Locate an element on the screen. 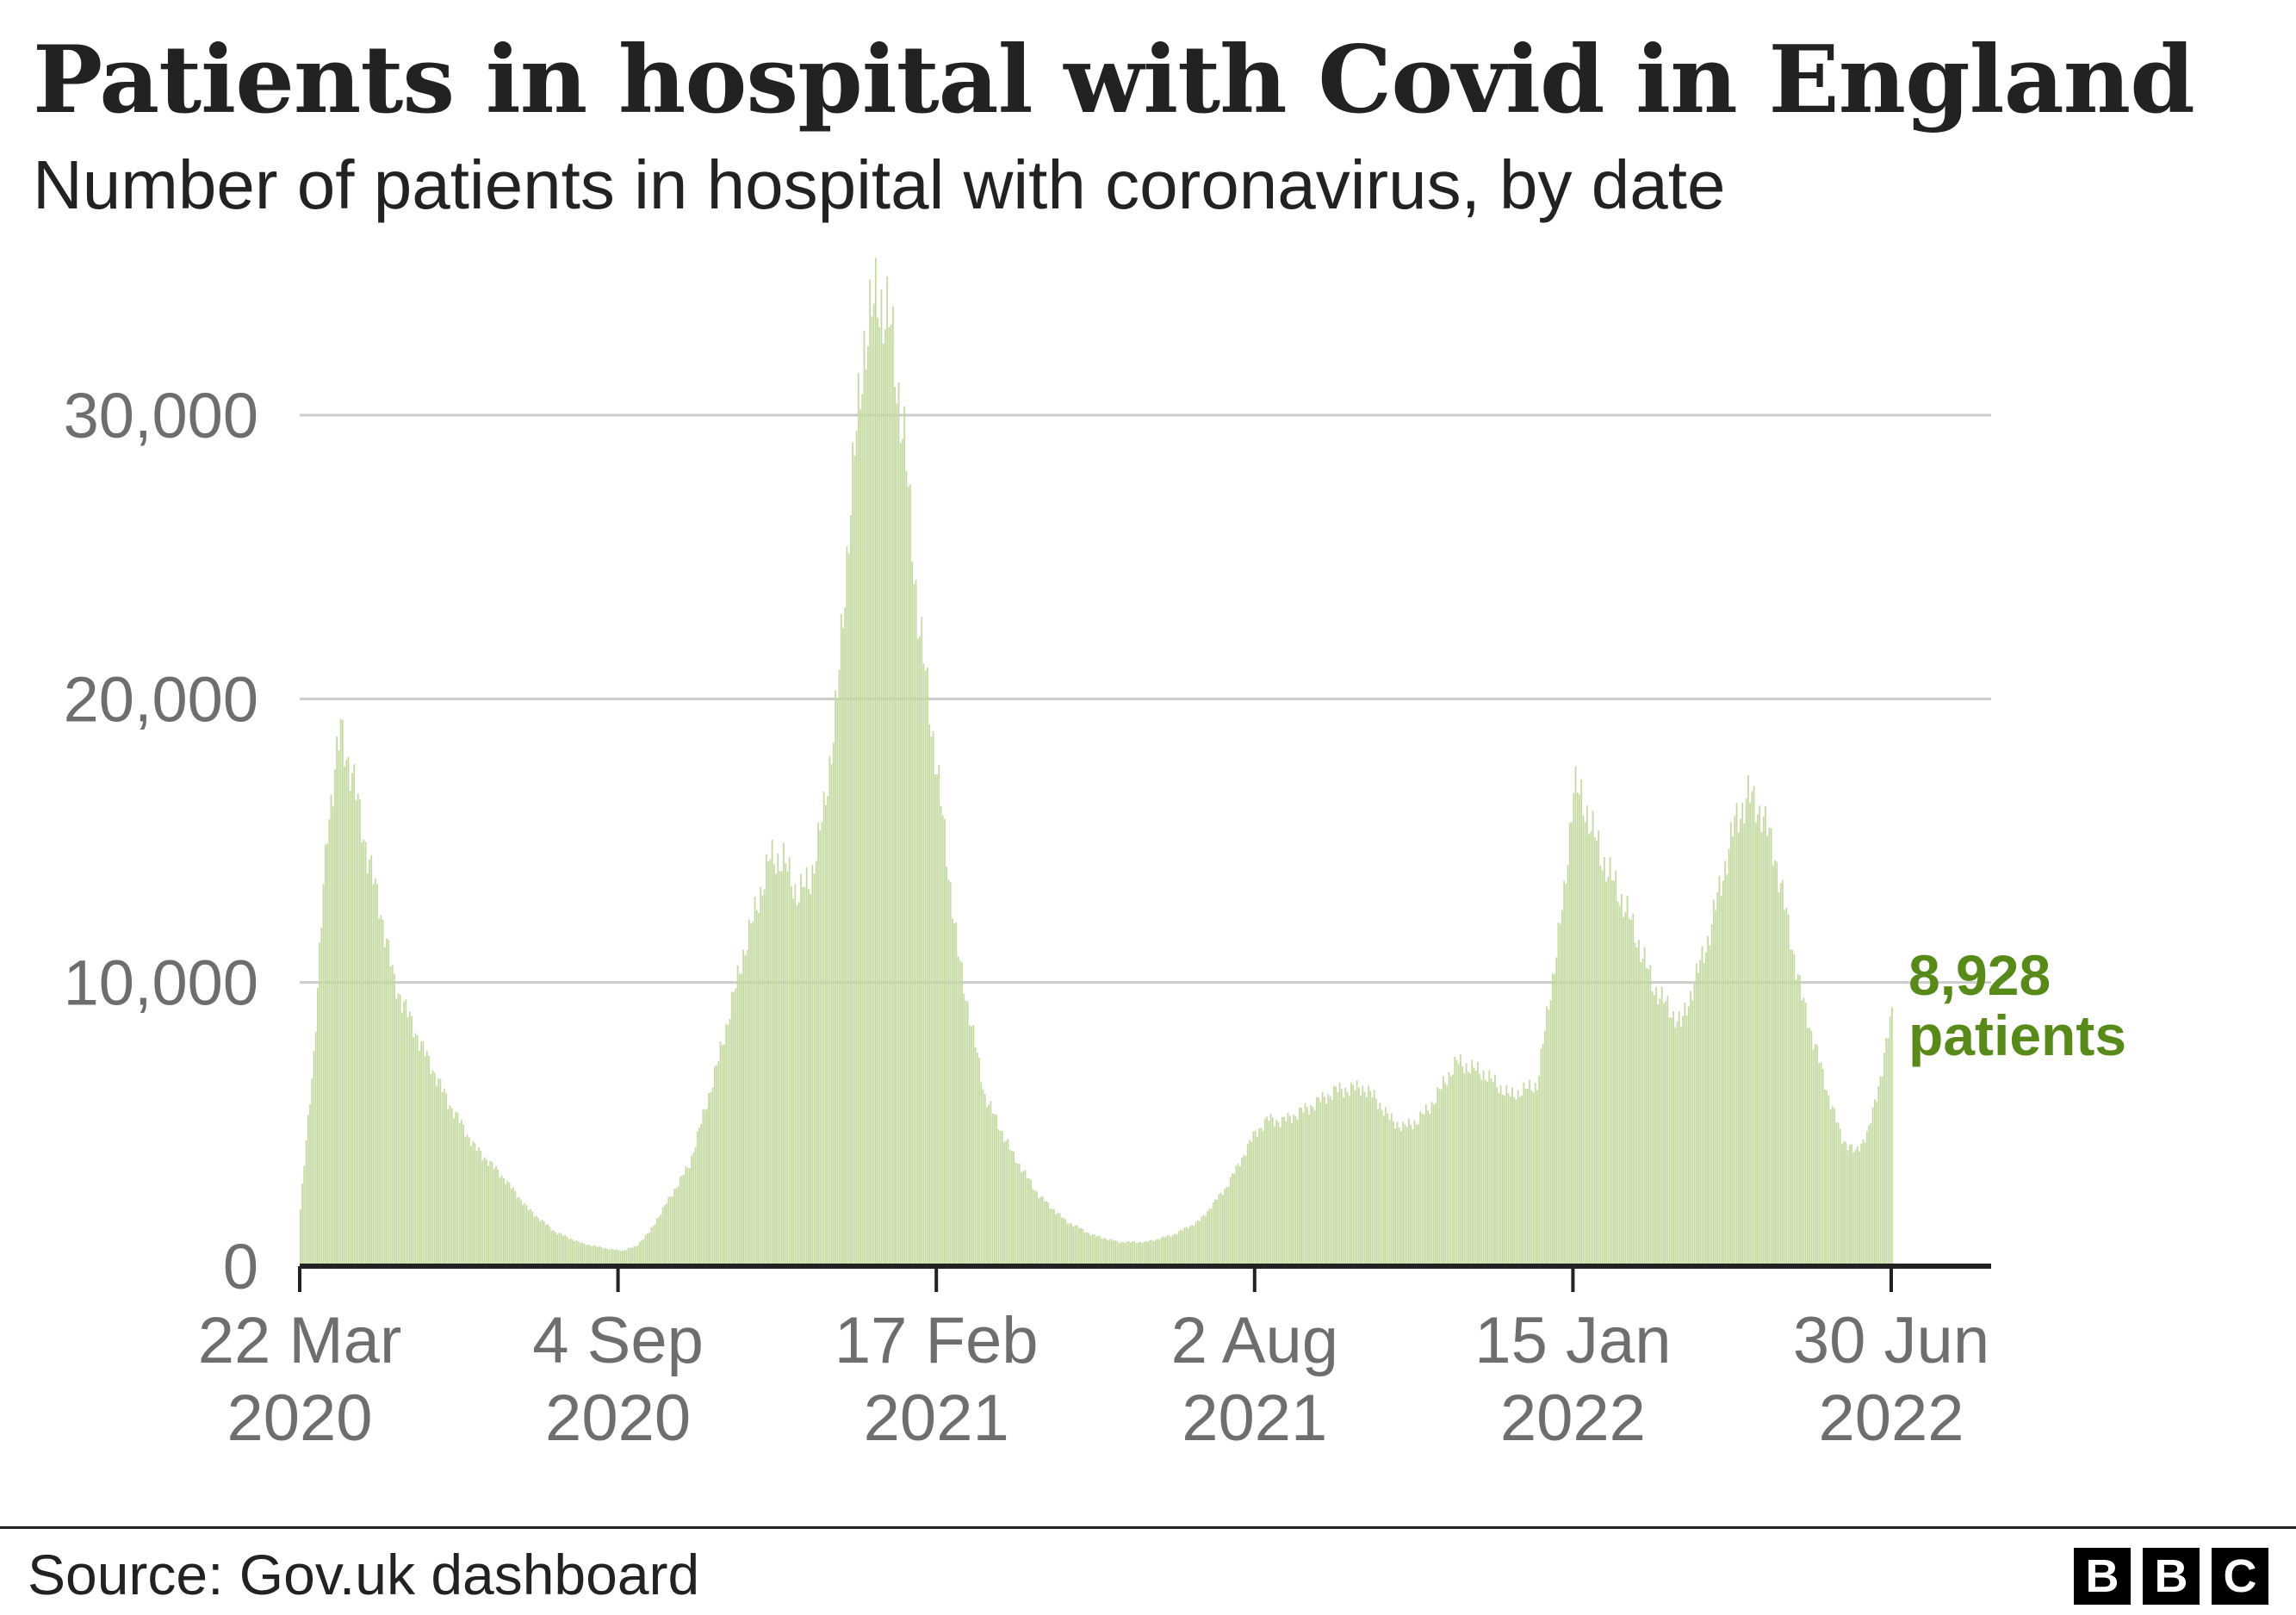 Image resolution: width=2296 pixels, height=1615 pixels. logo-letter-c: C is located at coordinates (2240, 1576).